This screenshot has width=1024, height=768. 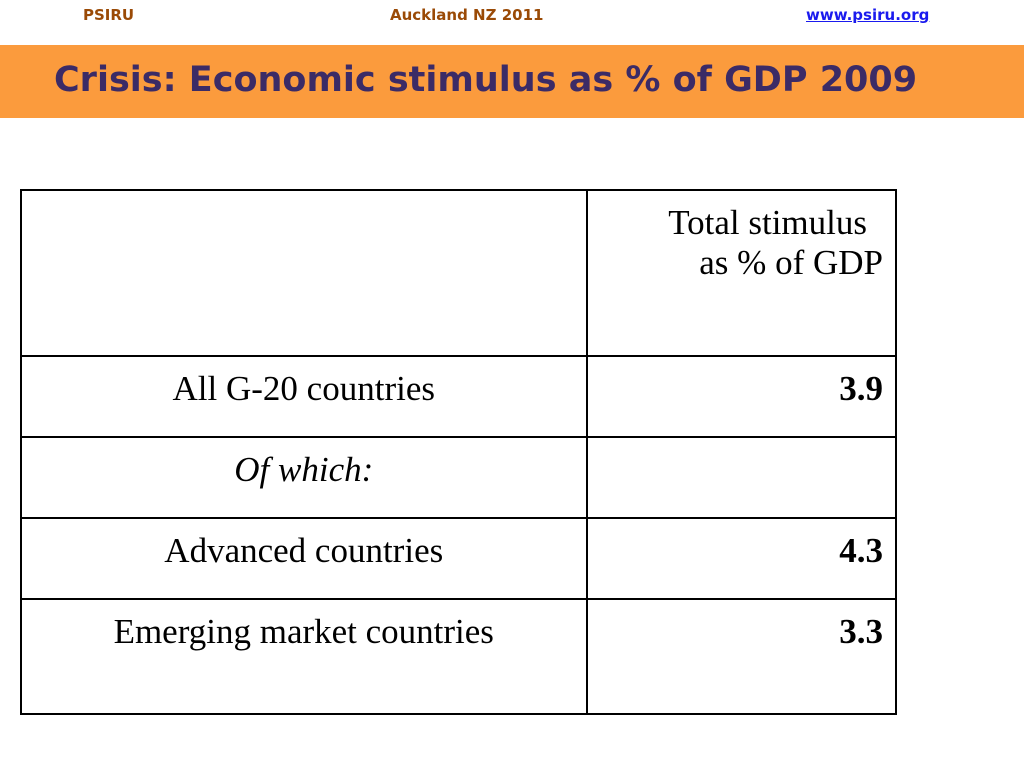 What do you see at coordinates (109, 15) in the screenshot?
I see `header-org: PSIRU` at bounding box center [109, 15].